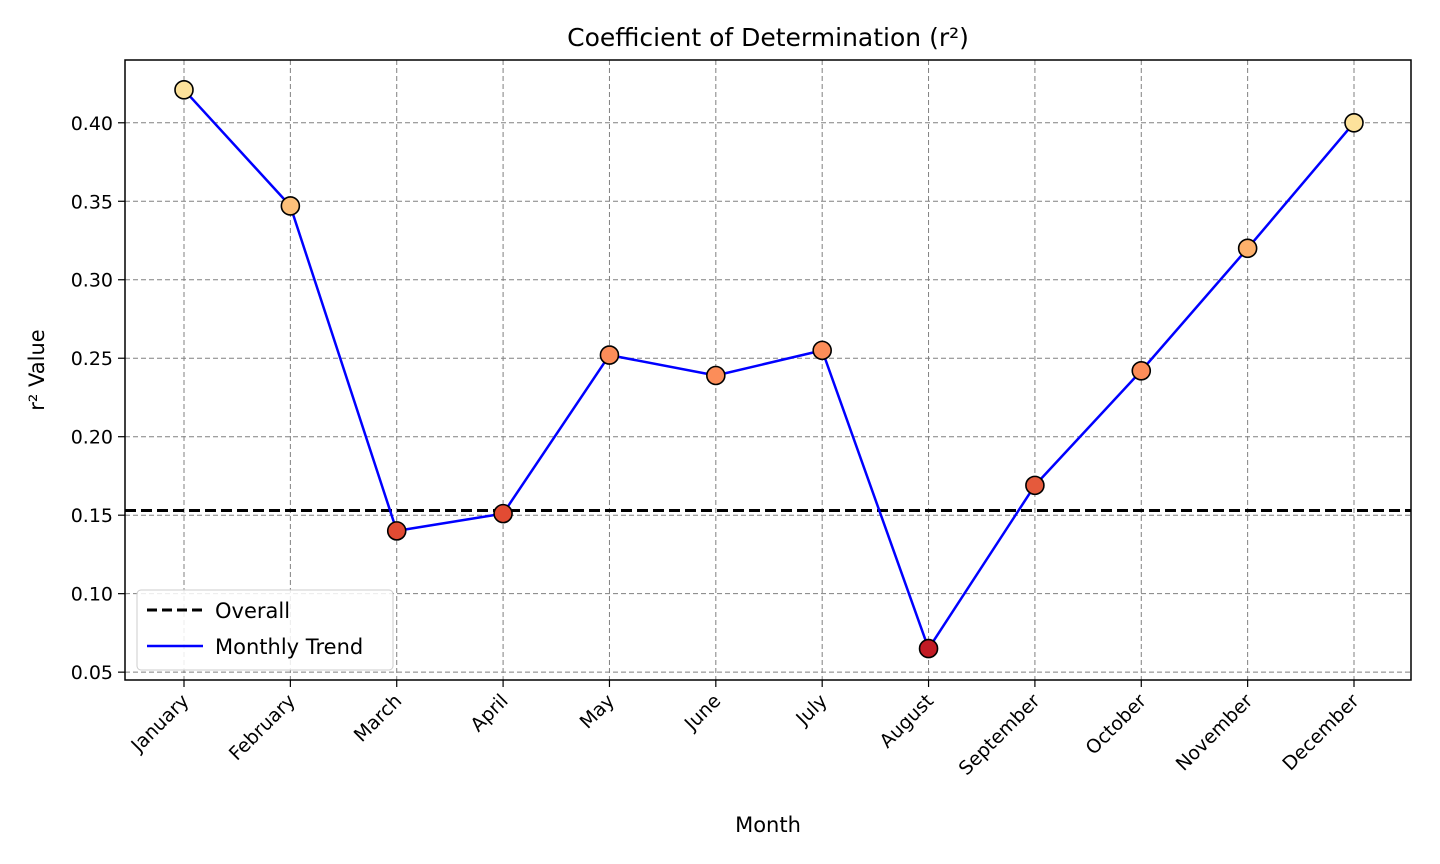 This screenshot has width=1440, height=864. I want to click on y-tick-label: 0.35, so click(92, 202).